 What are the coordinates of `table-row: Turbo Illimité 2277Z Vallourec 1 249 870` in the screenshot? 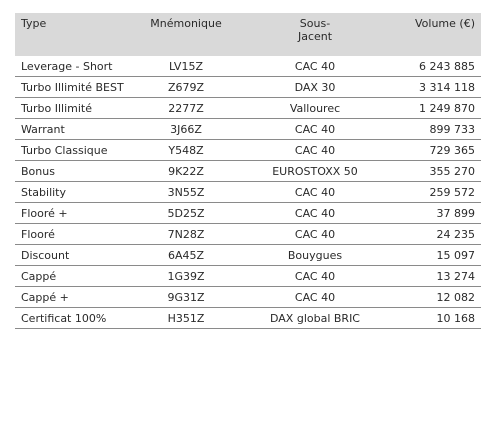 It's located at (248, 108).